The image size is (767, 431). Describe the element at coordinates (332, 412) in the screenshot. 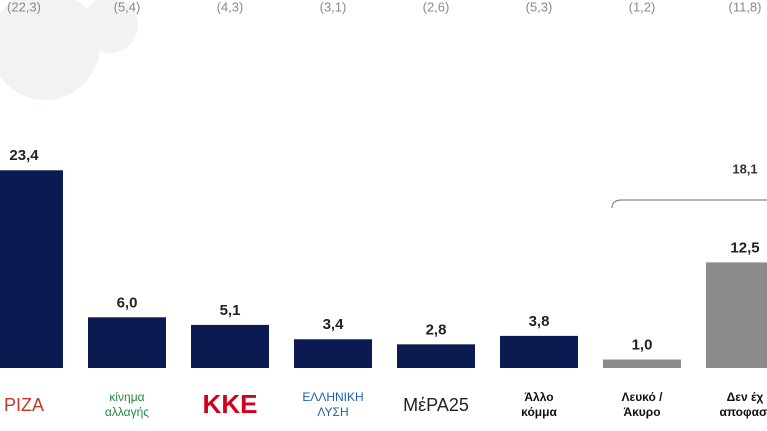

I see `category-label: ΛΥΣΗ` at that location.